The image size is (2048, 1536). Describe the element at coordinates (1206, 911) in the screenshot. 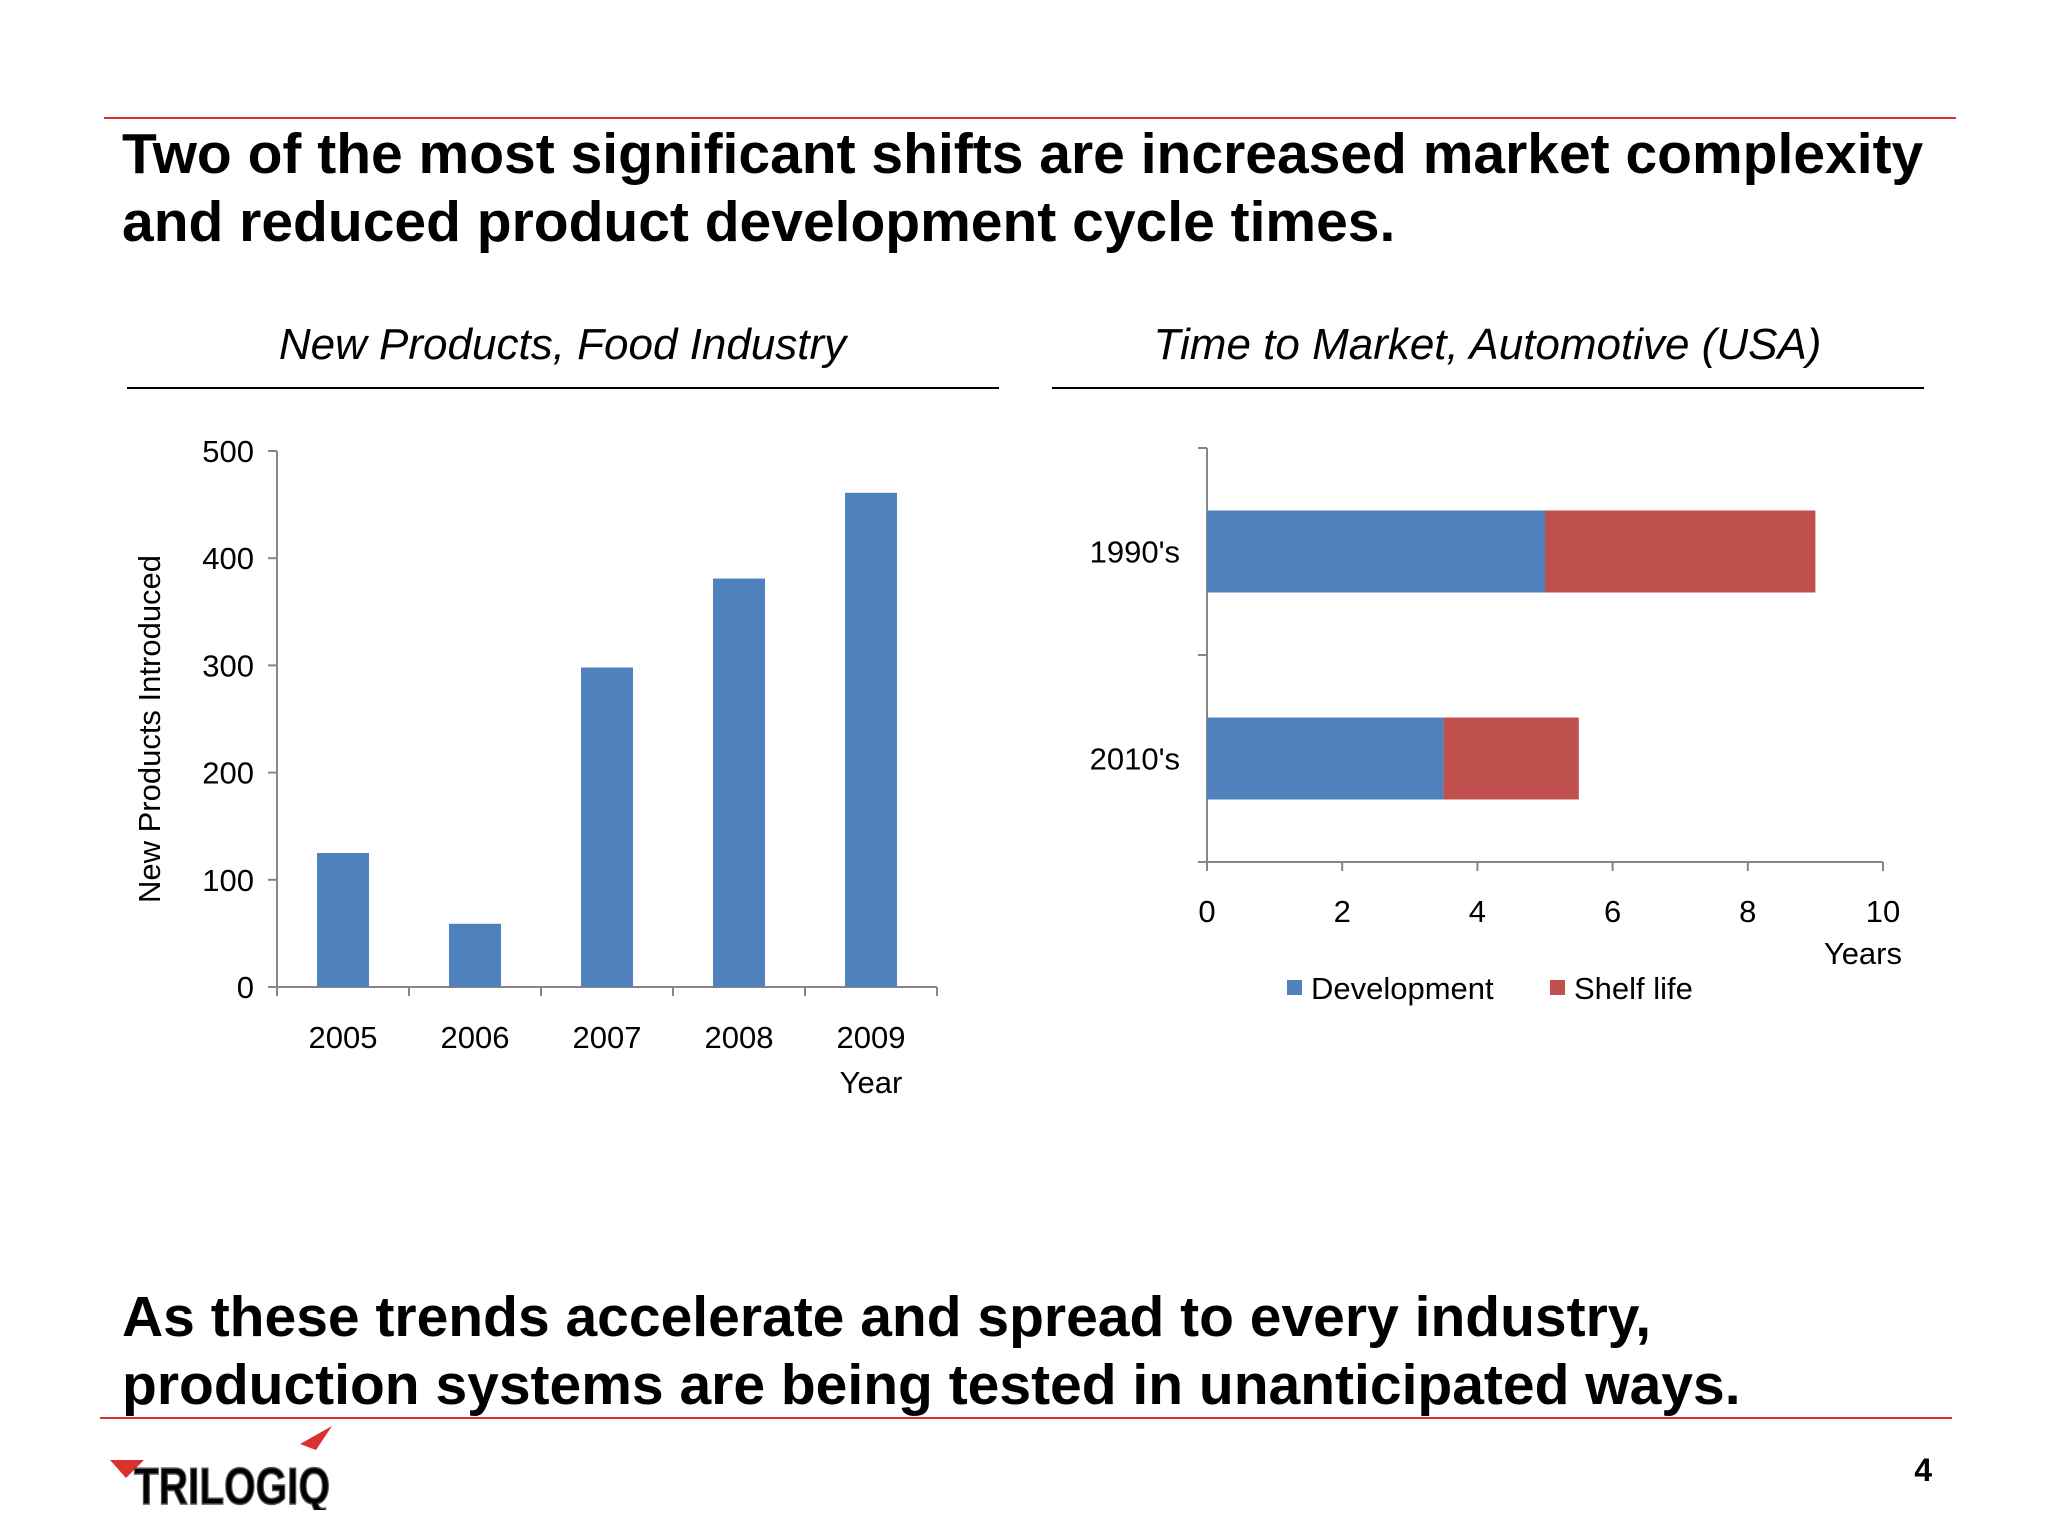

I see `x-tick-label: 0` at that location.